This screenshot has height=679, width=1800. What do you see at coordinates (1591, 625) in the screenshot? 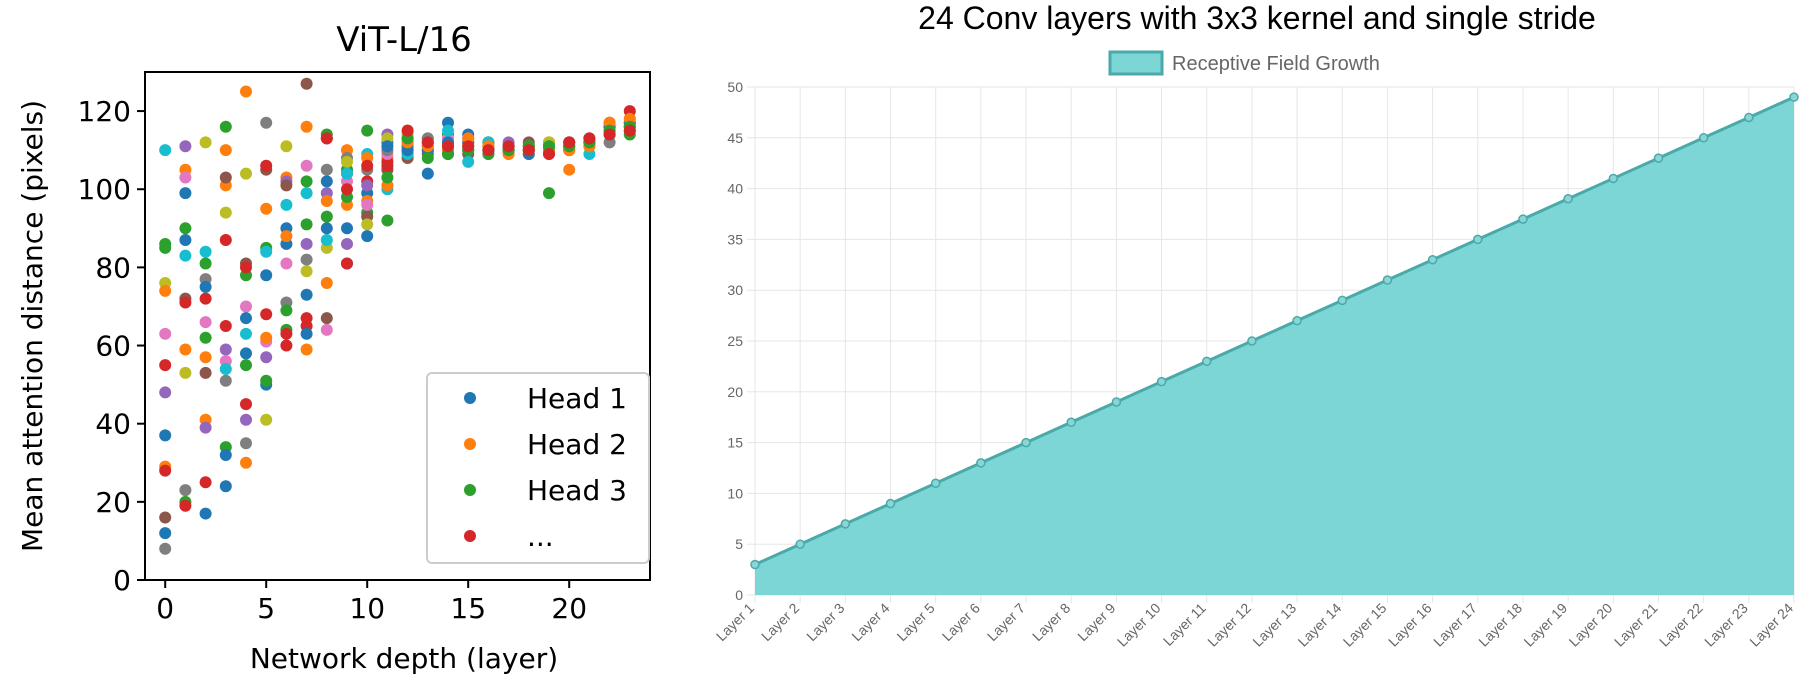
I see `conv-x-tick-label: Layer 20` at bounding box center [1591, 625].